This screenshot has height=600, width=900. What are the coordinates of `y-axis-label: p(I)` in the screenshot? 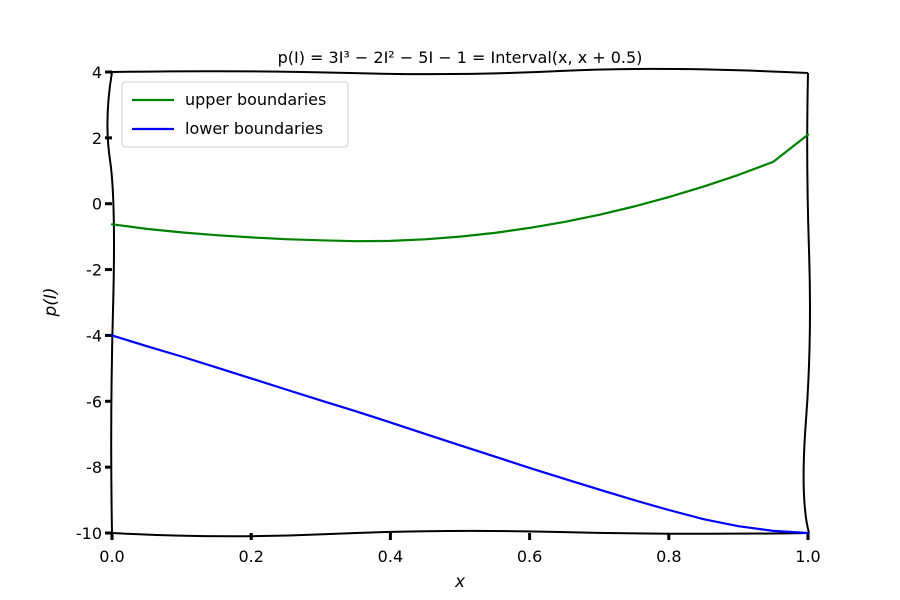 It's located at (51, 302).